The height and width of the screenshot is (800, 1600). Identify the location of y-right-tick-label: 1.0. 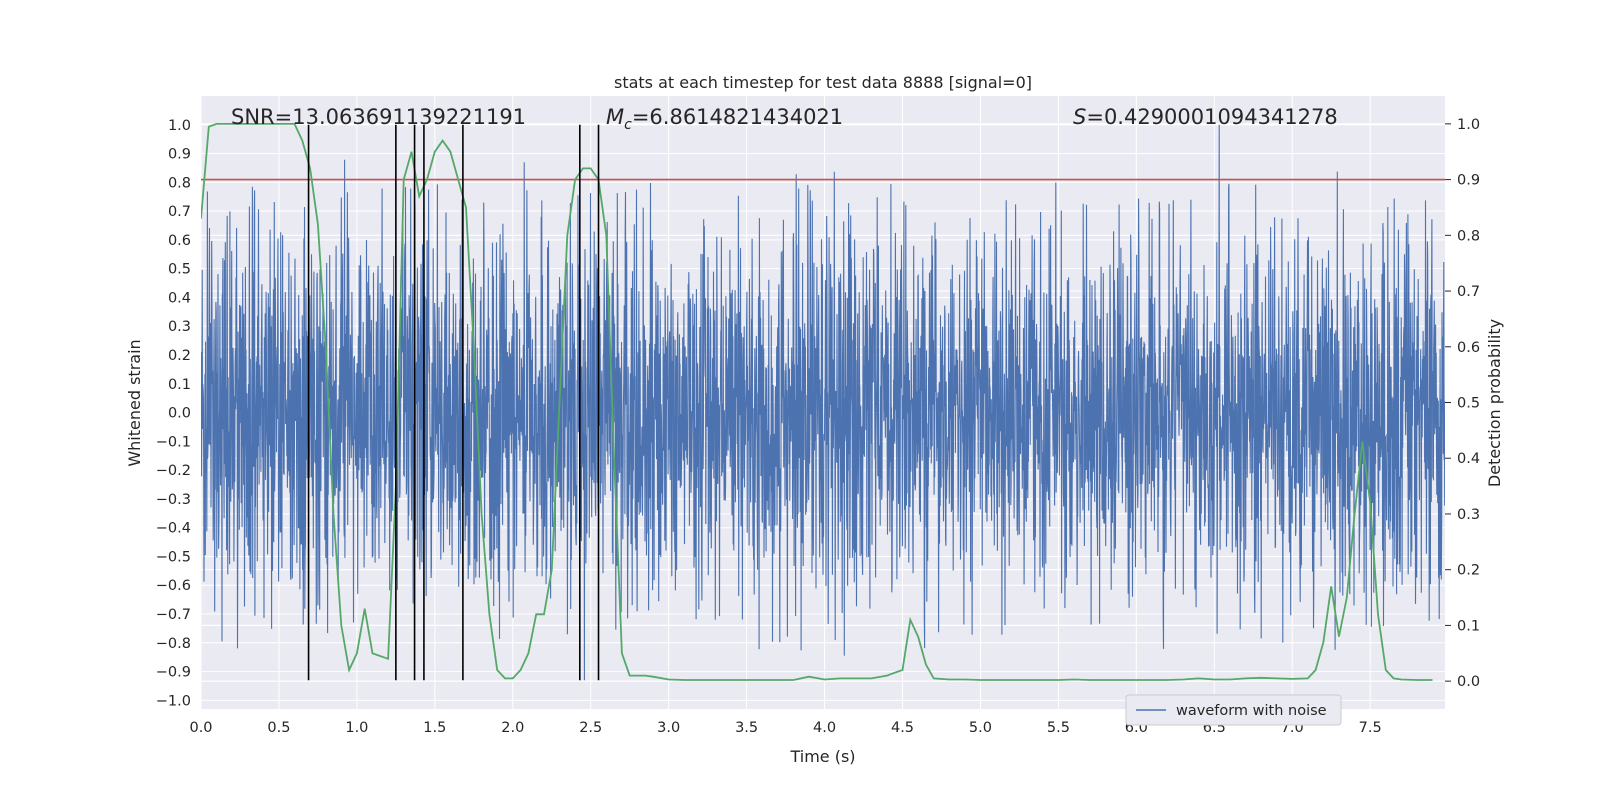
(1468, 125).